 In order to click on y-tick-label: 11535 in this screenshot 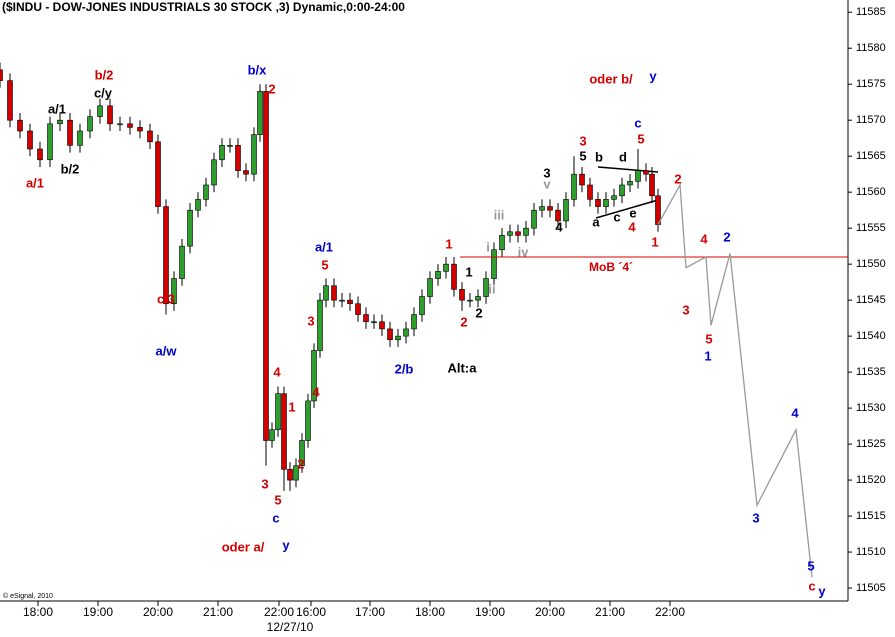, I will do `click(871, 372)`.